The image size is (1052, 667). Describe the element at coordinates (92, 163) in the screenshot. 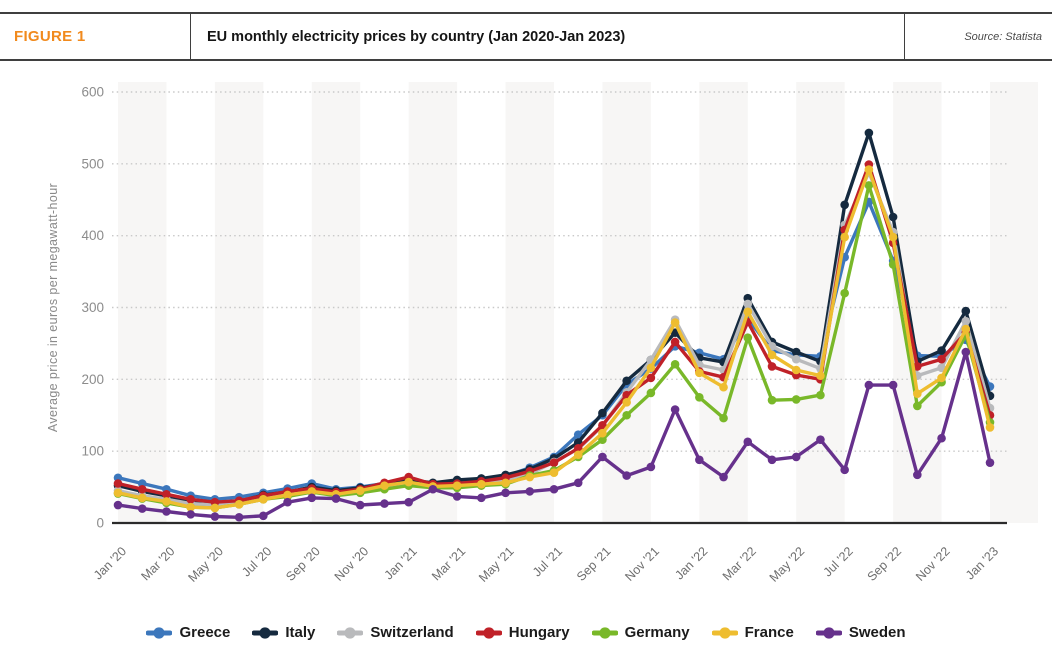

I see `y-tick-label: 500` at that location.